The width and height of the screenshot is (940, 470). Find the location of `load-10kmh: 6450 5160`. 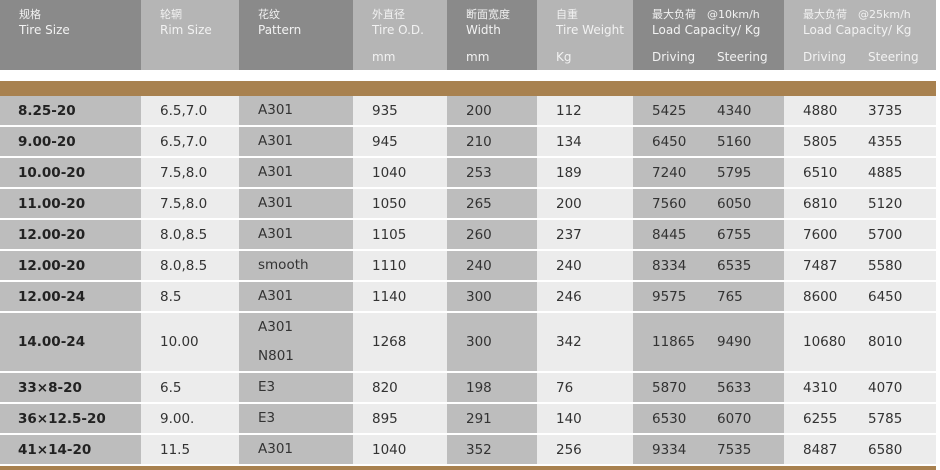

load-10kmh: 6450 5160 is located at coordinates (708, 142).